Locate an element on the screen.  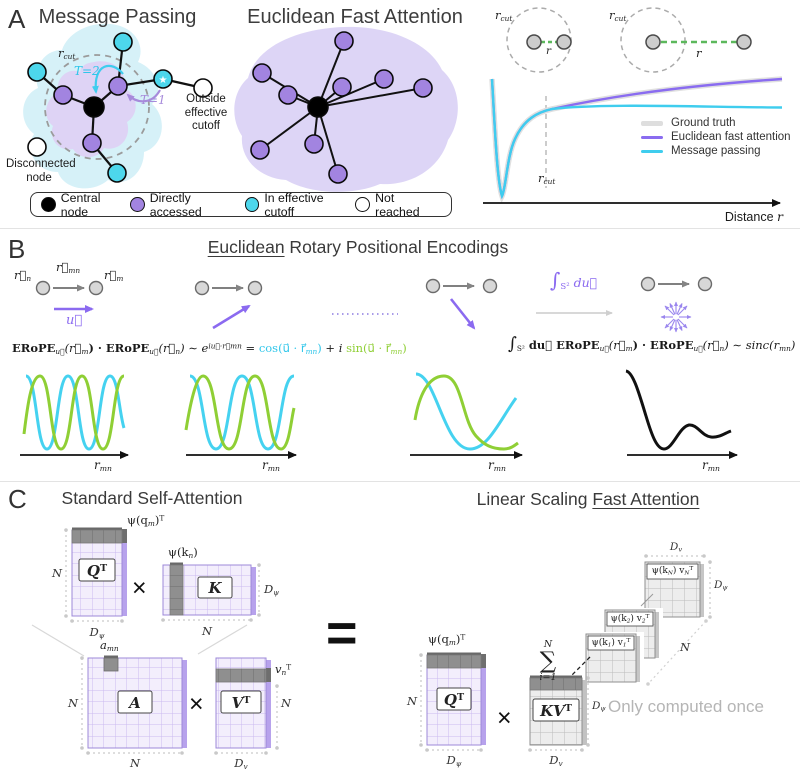
n-dim-a-left: N is located at coordinates (72, 703).